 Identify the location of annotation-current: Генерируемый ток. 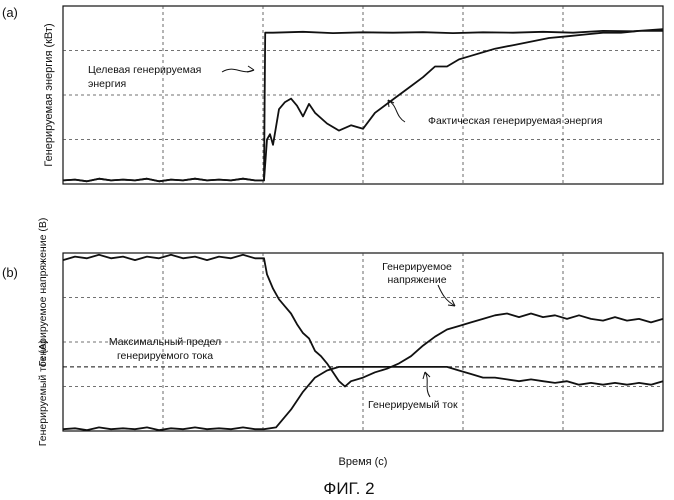
(413, 405).